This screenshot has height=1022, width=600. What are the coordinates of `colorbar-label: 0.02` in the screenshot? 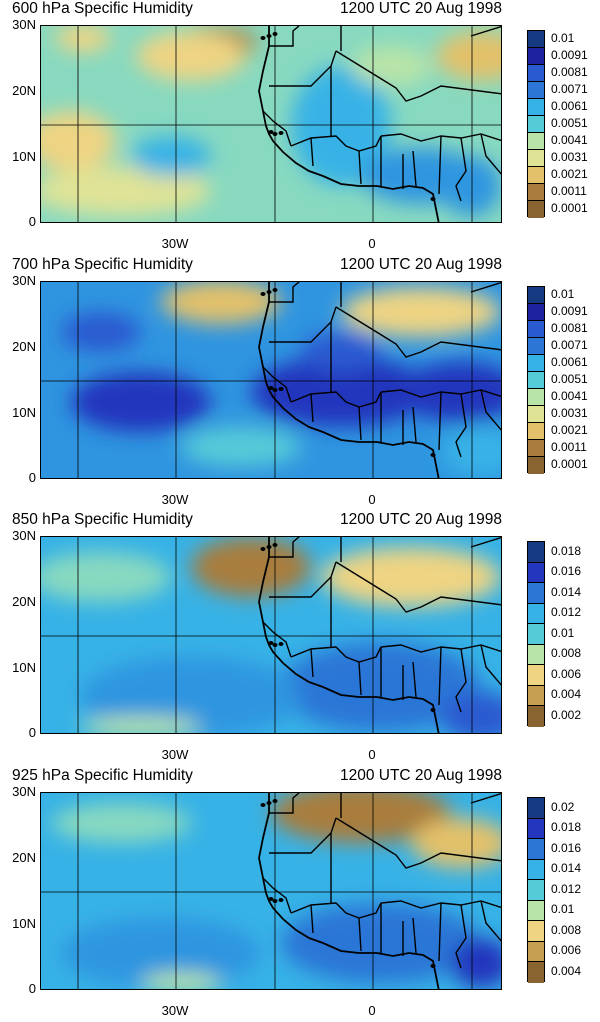 It's located at (563, 806).